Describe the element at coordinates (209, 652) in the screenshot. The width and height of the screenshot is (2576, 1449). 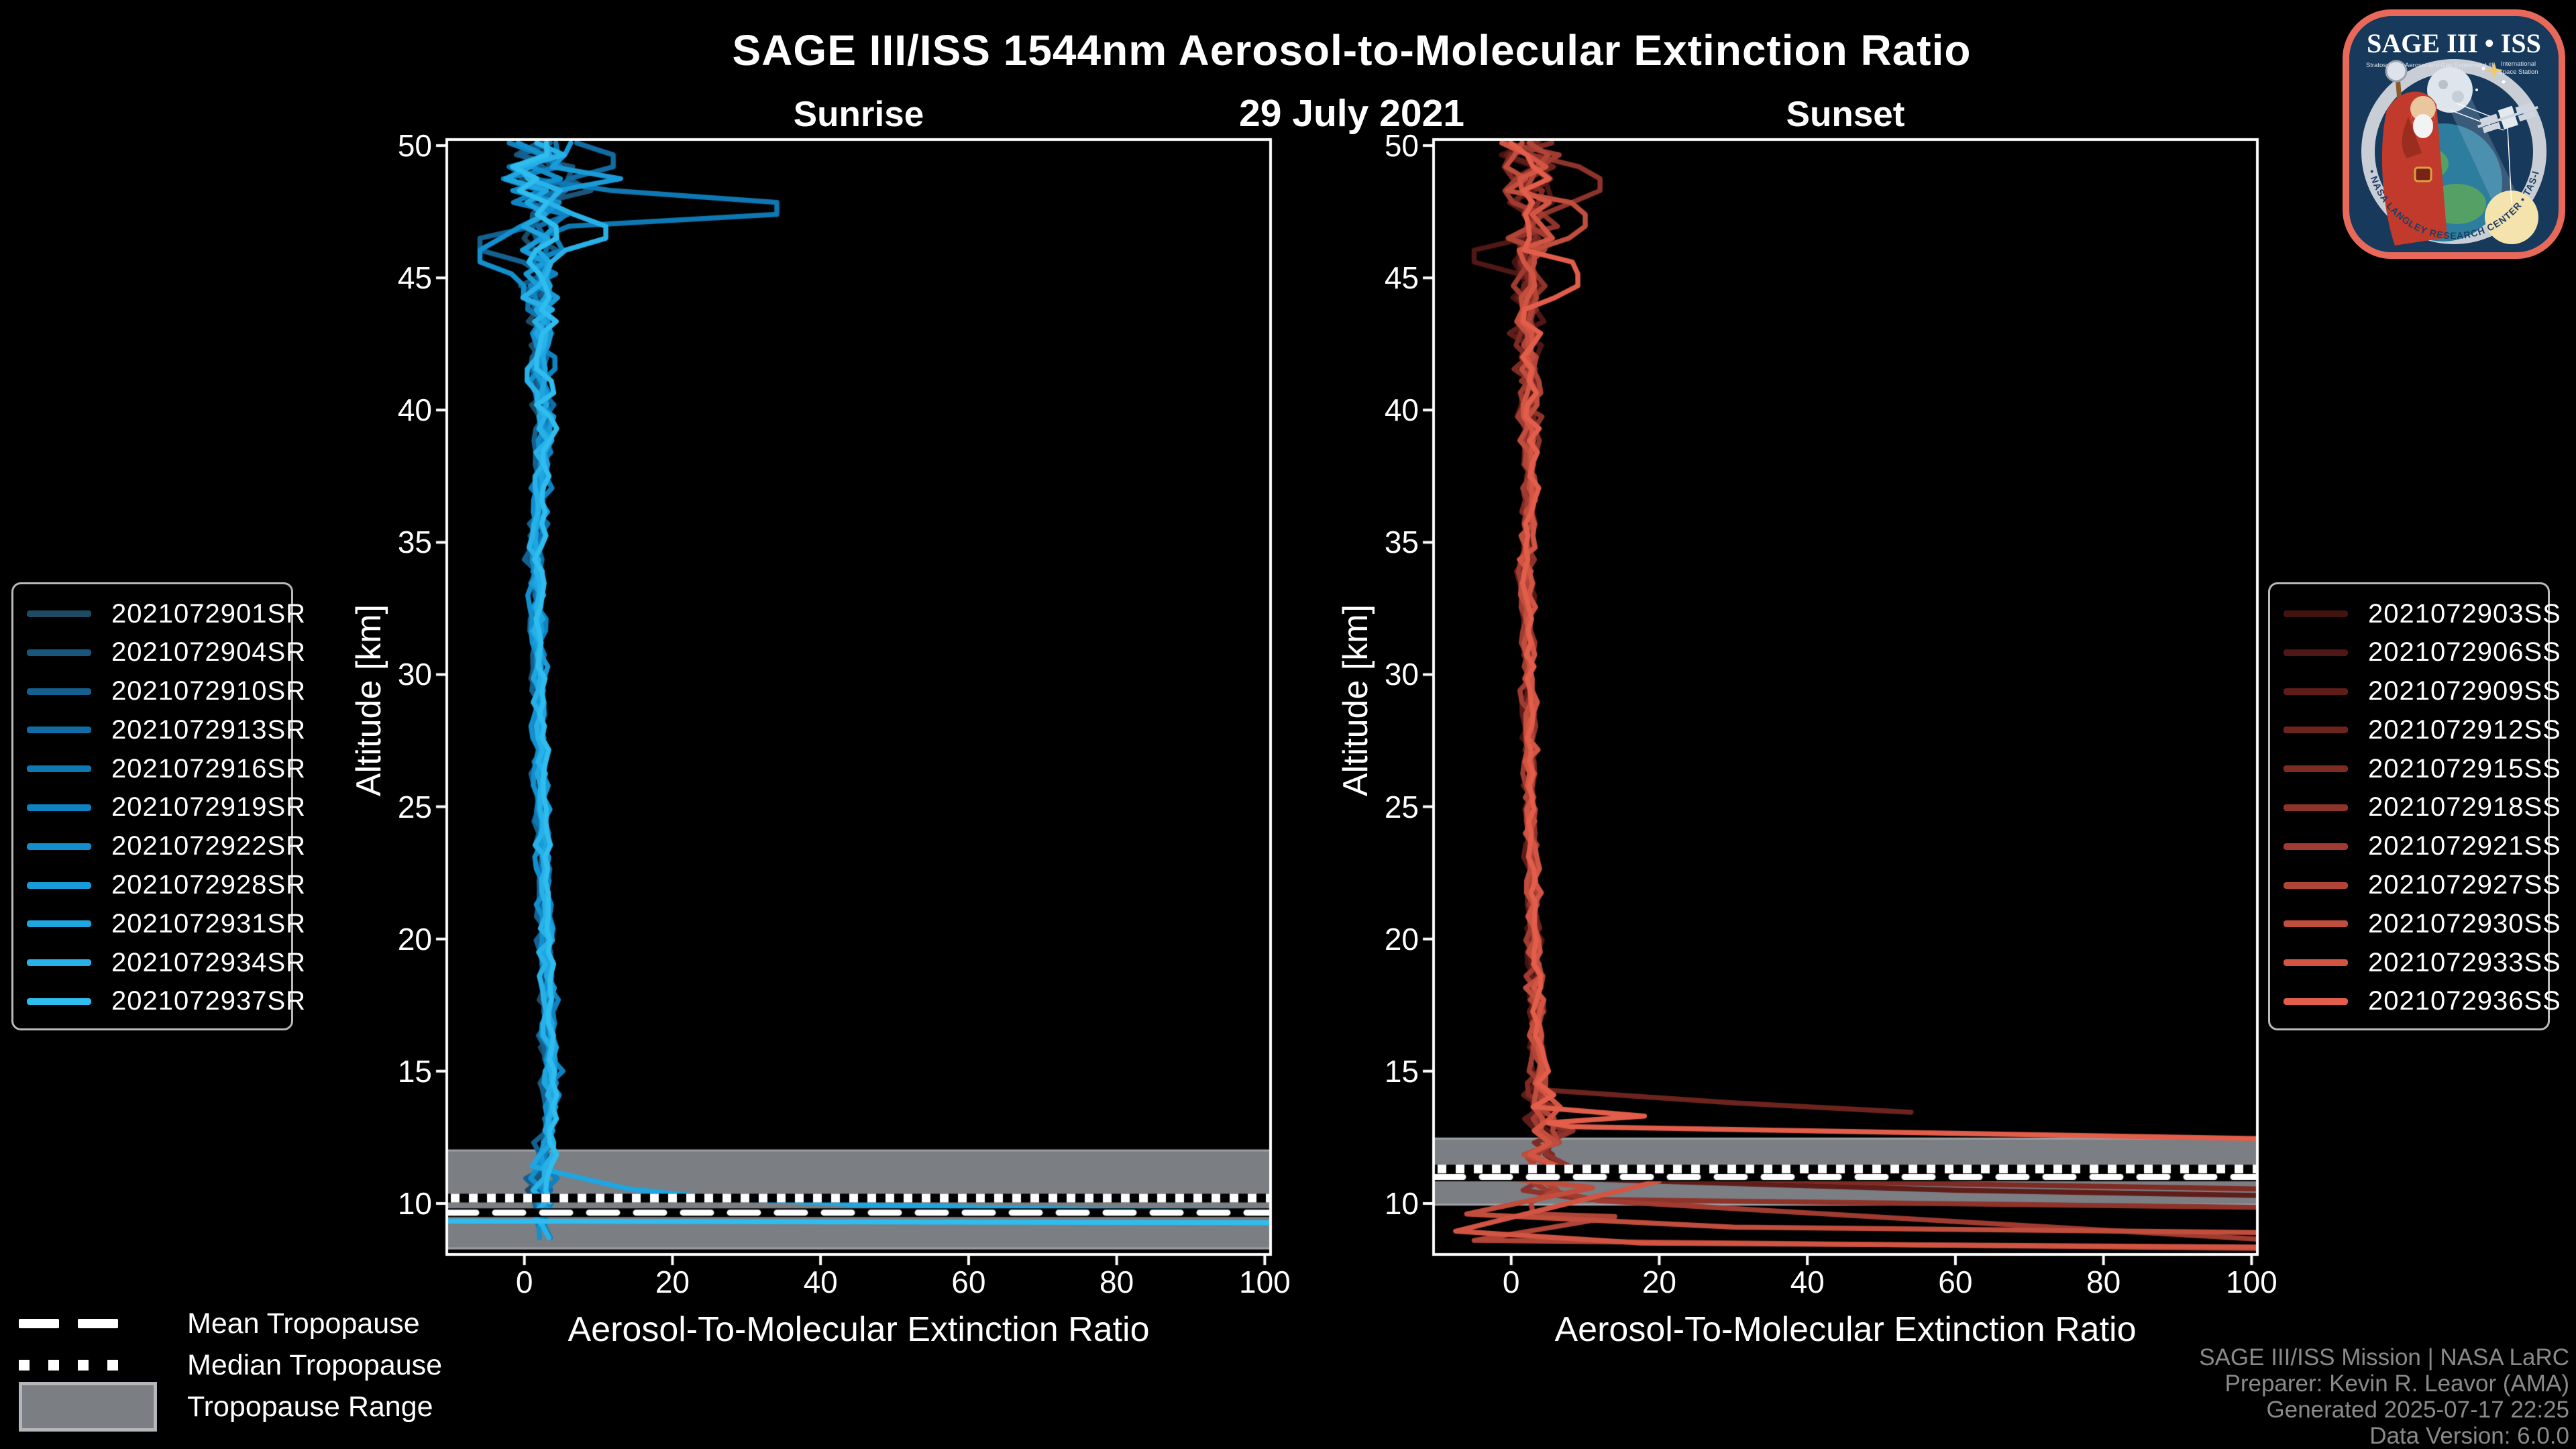
I see `legend-label: 2021072904SR` at that location.